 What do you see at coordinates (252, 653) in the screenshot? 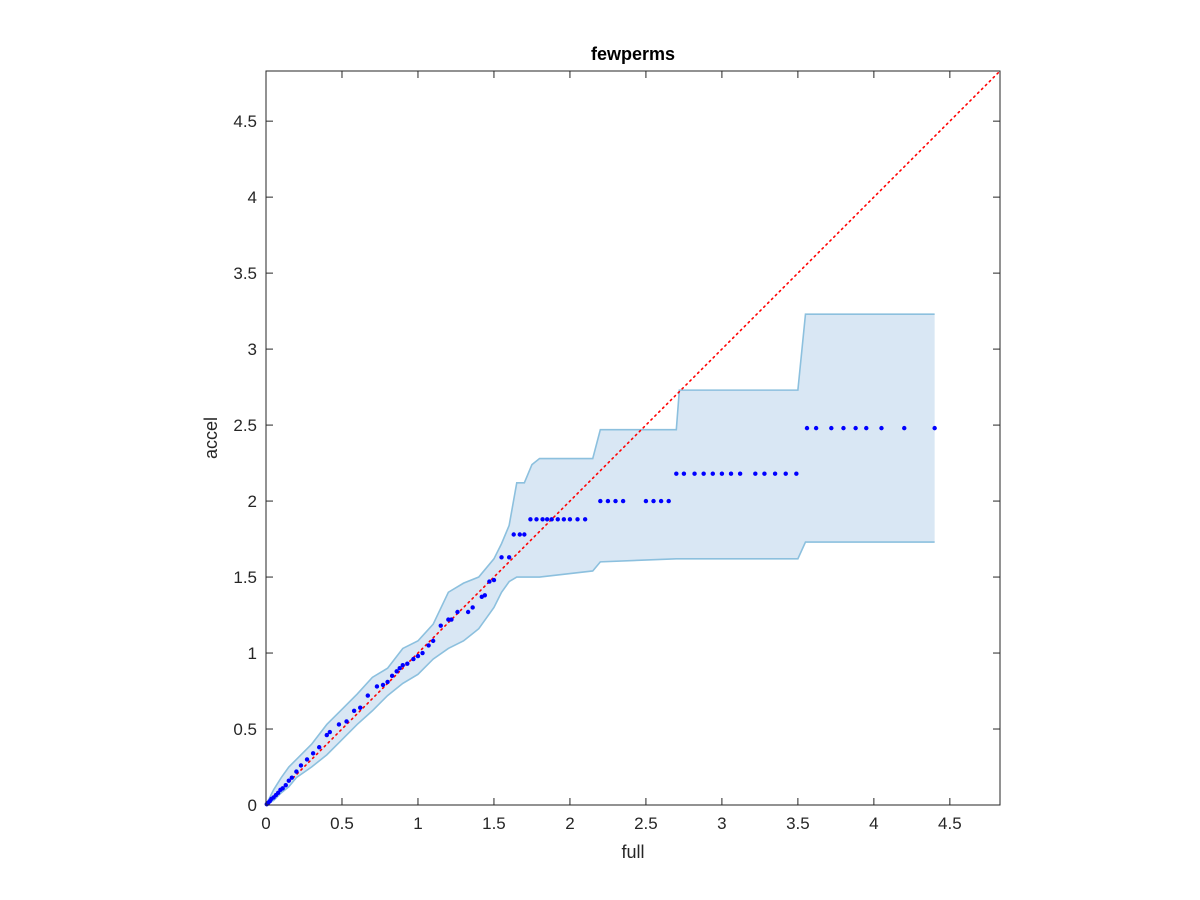
I see `y-tick-label: 1` at bounding box center [252, 653].